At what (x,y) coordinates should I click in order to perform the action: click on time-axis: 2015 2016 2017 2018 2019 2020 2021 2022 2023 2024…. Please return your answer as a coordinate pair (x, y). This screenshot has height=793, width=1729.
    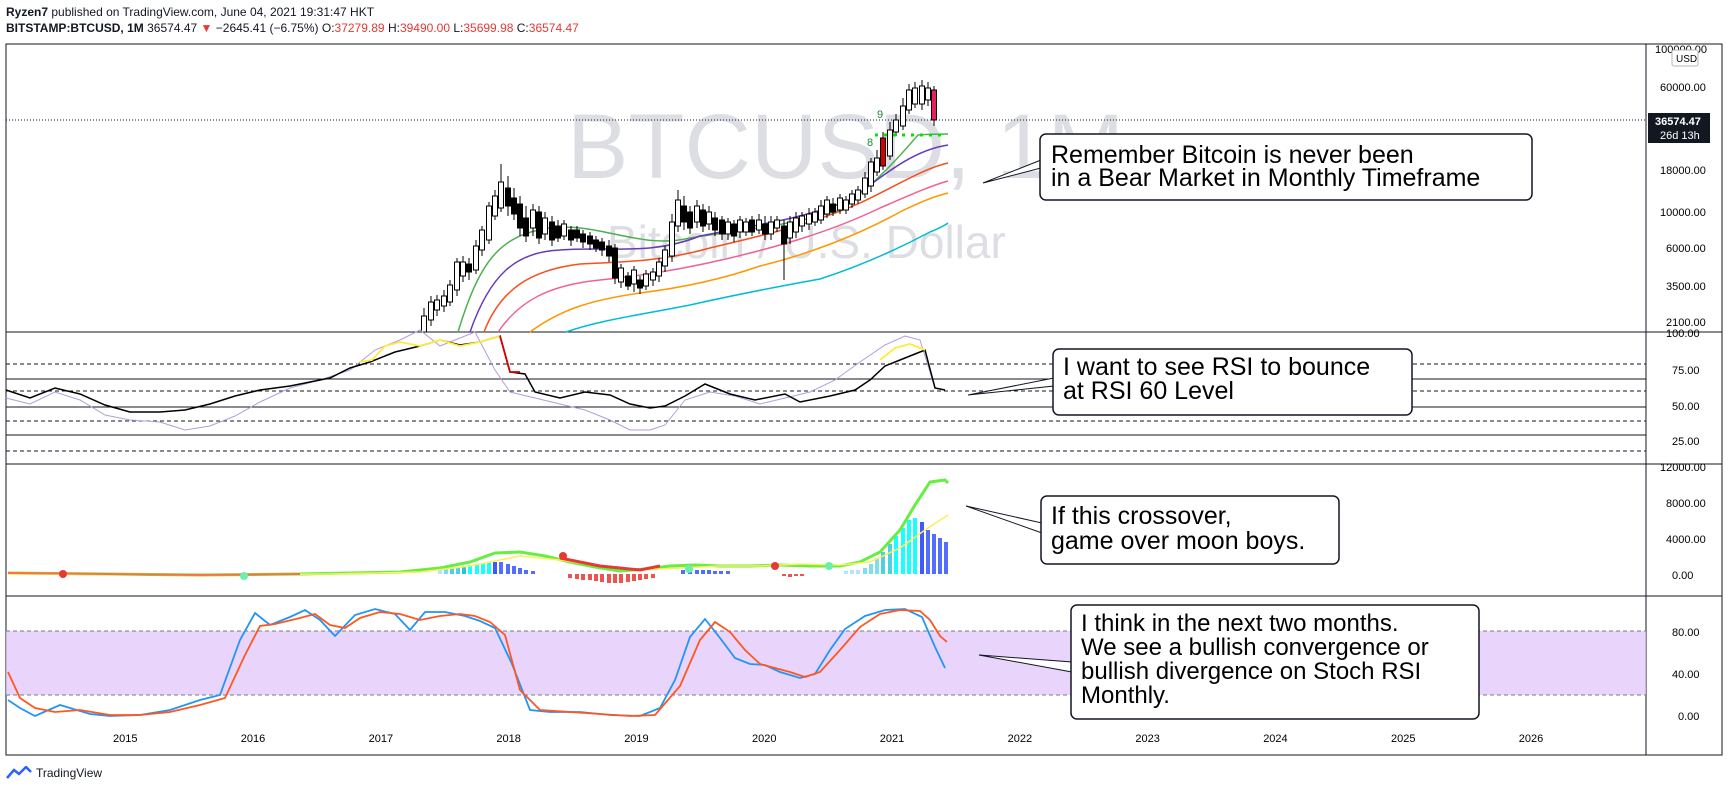
    Looking at the image, I should click on (828, 739).